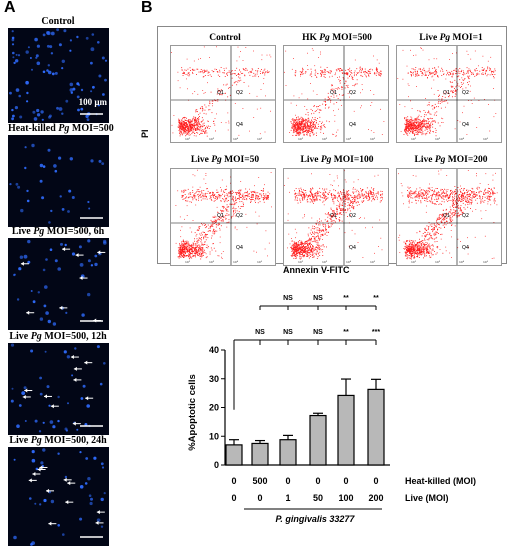 This screenshot has width=511, height=550. Describe the element at coordinates (333, 216) in the screenshot. I see `quadrant-label-q1: Q1` at that location.